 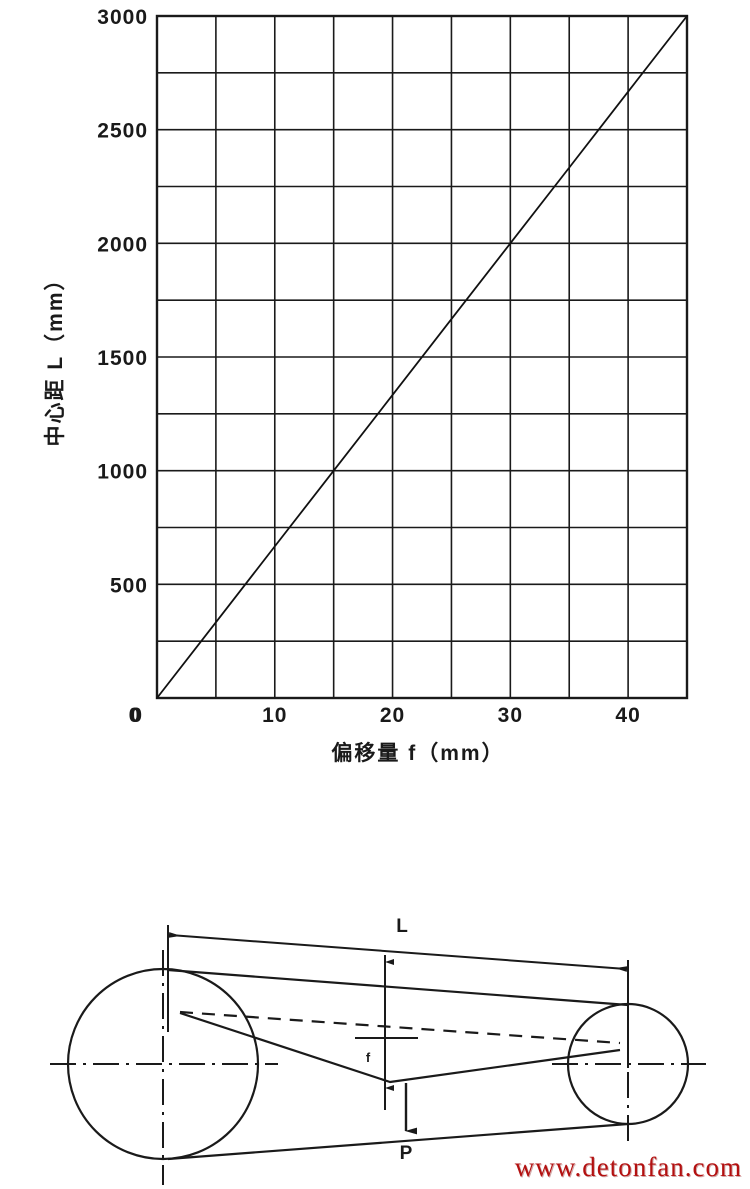 I want to click on y-axis-tick-labels: 0 500 1000 1500 2000 2500 3000, so click(x=122, y=366).